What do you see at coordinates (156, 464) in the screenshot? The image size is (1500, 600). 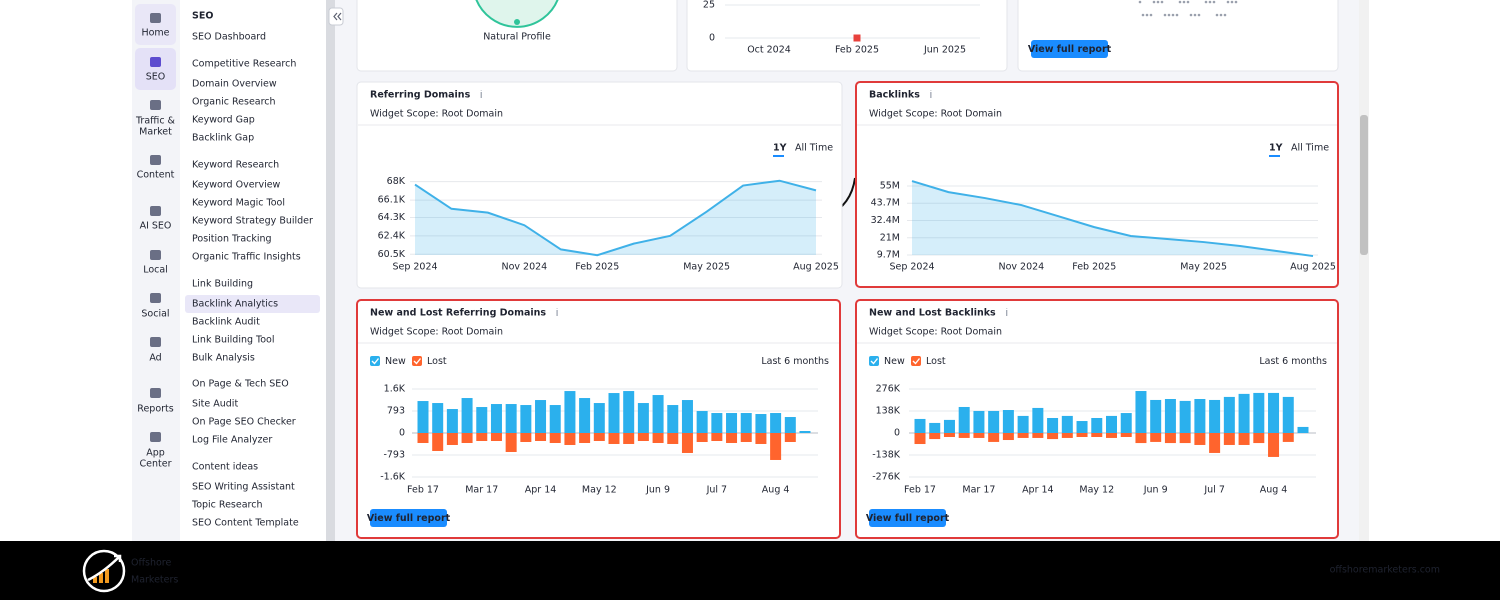 I see `rail-label: Center` at bounding box center [156, 464].